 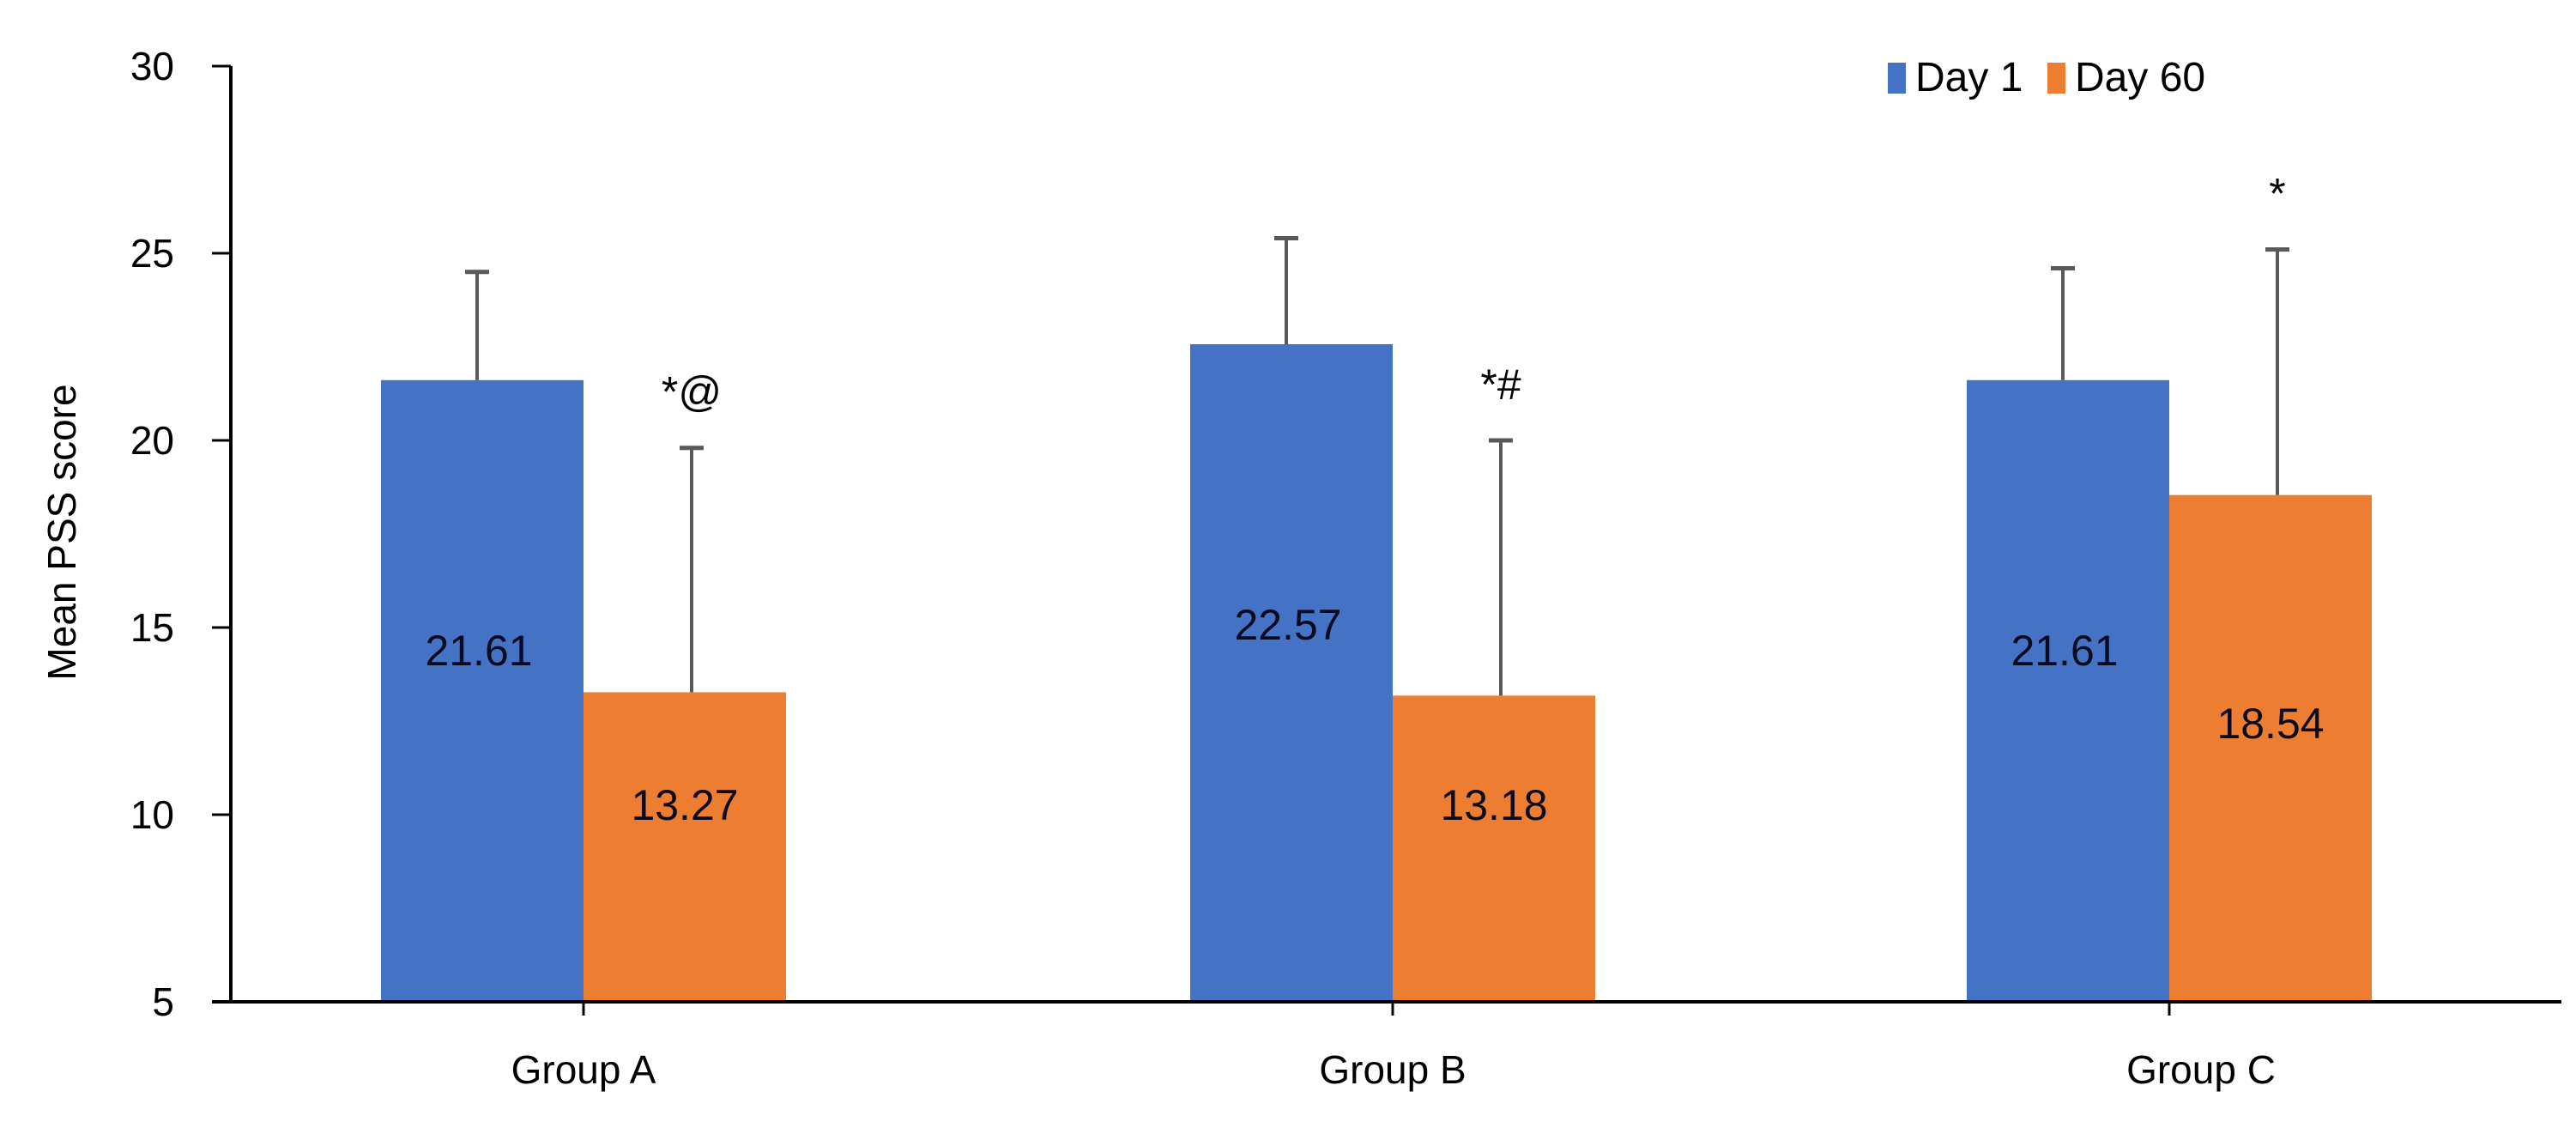 I want to click on data-label: 13.18, so click(x=1493, y=805).